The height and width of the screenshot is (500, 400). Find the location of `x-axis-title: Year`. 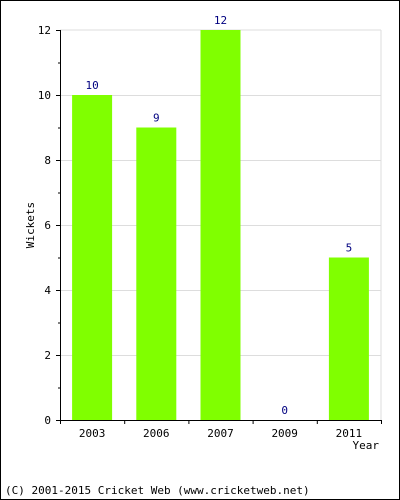

x-axis-title: Year is located at coordinates (366, 445).